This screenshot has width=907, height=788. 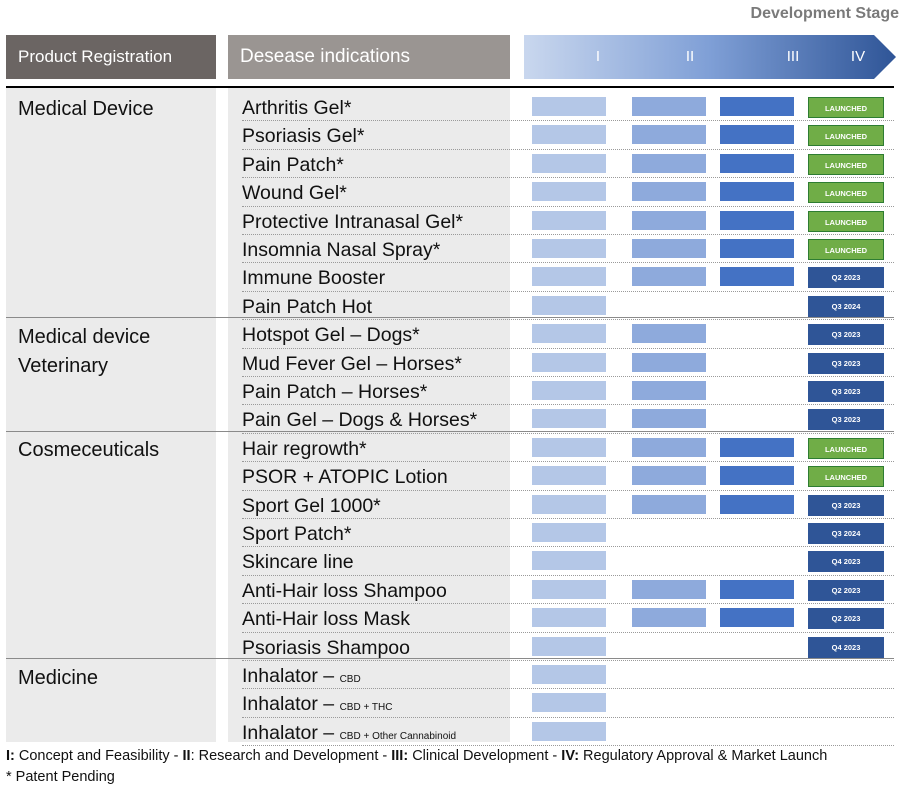 I want to click on indication-name: Protective Intranasal Gel*, so click(x=352, y=221).